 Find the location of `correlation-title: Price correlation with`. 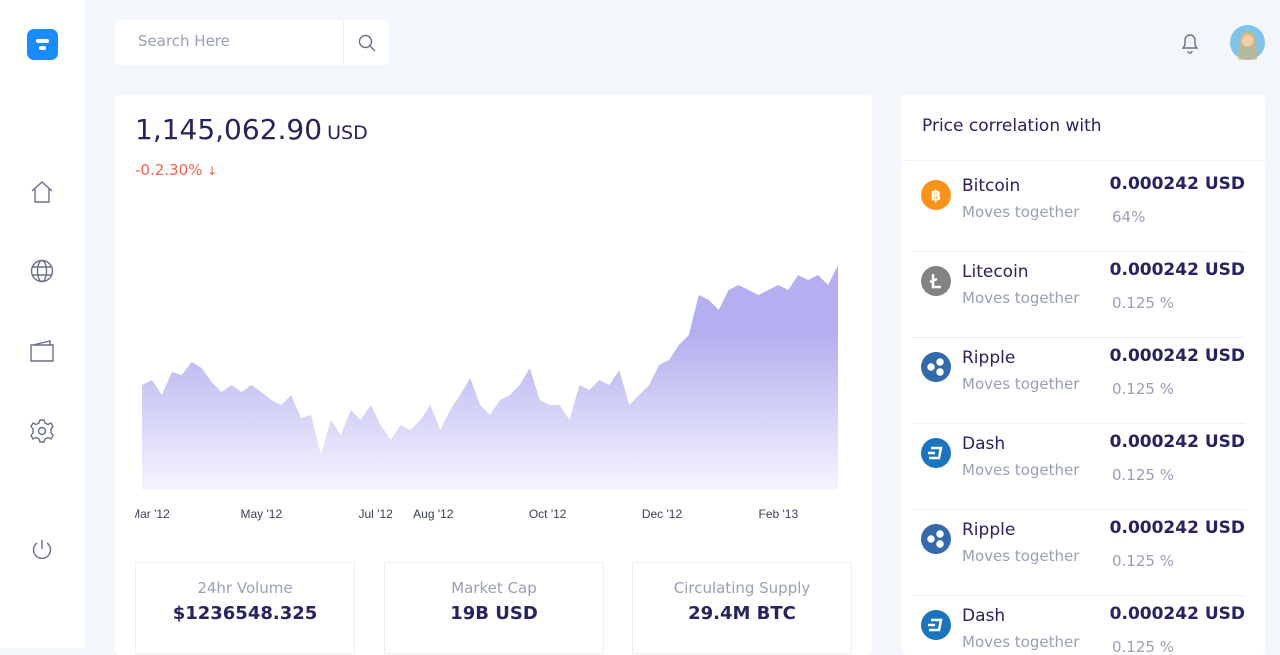

correlation-title: Price correlation with is located at coordinates (1012, 126).